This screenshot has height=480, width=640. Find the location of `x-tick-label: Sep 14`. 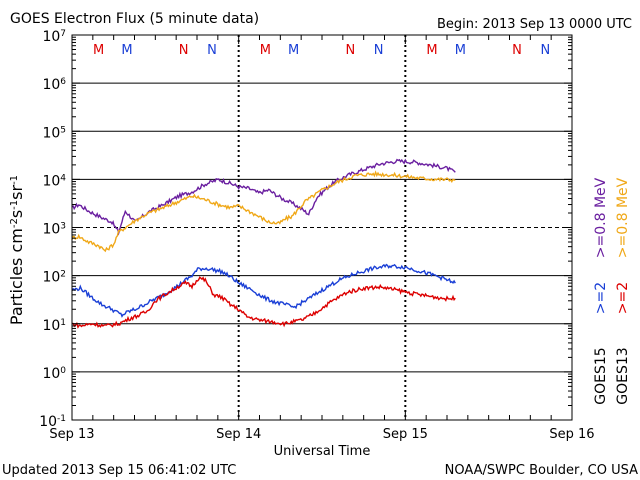

x-tick-label: Sep 14 is located at coordinates (238, 434).